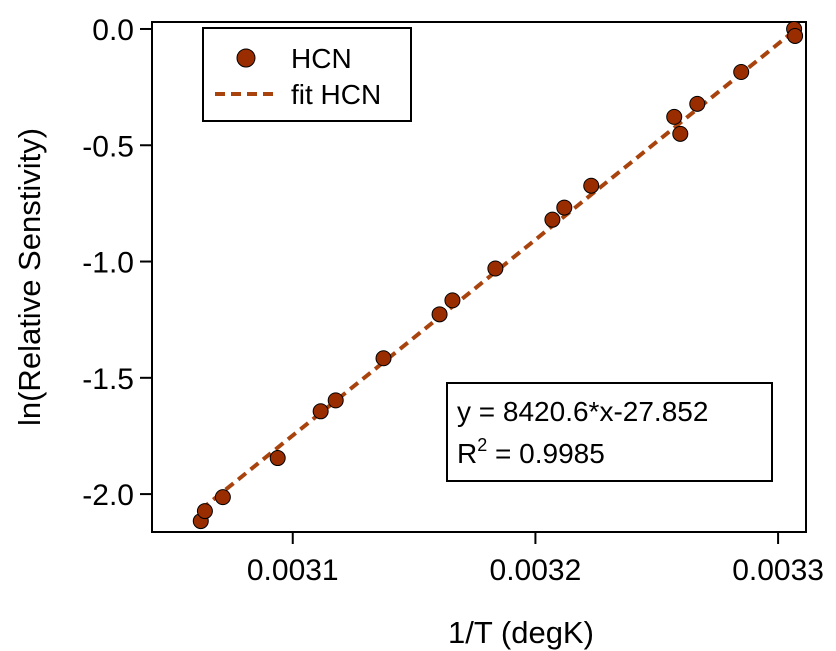  Describe the element at coordinates (336, 94) in the screenshot. I see `legend-label: fit HCN` at that location.